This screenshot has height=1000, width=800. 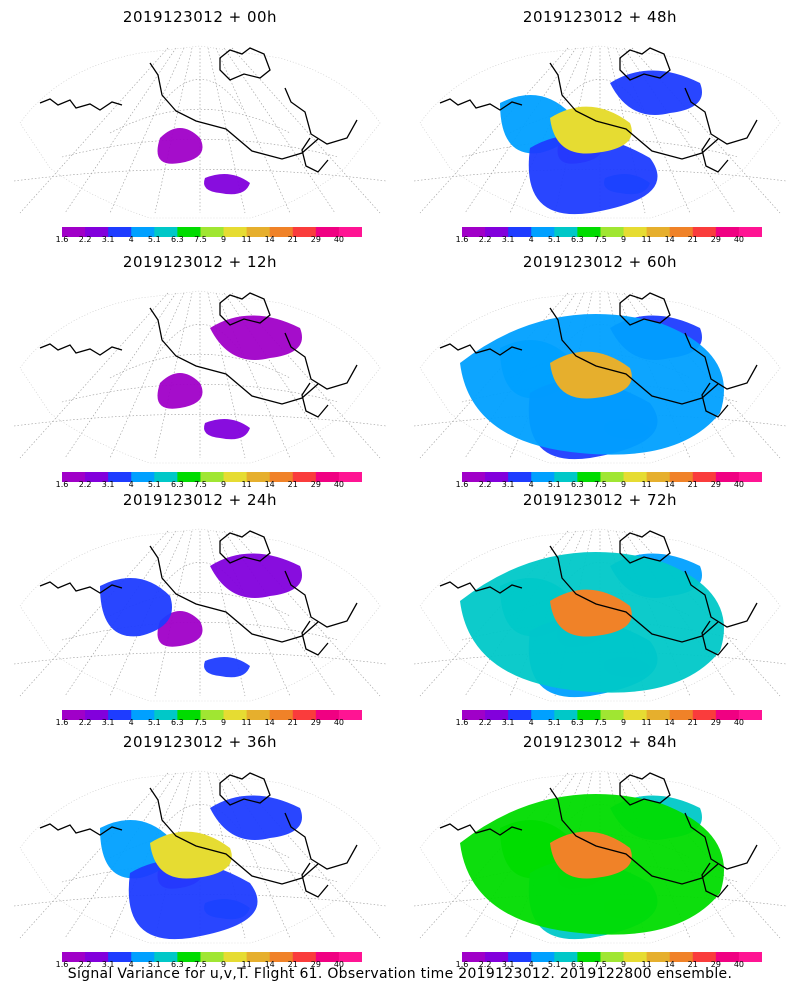 I want to click on panel-title: 2019123012 + 36h, so click(x=200, y=742).